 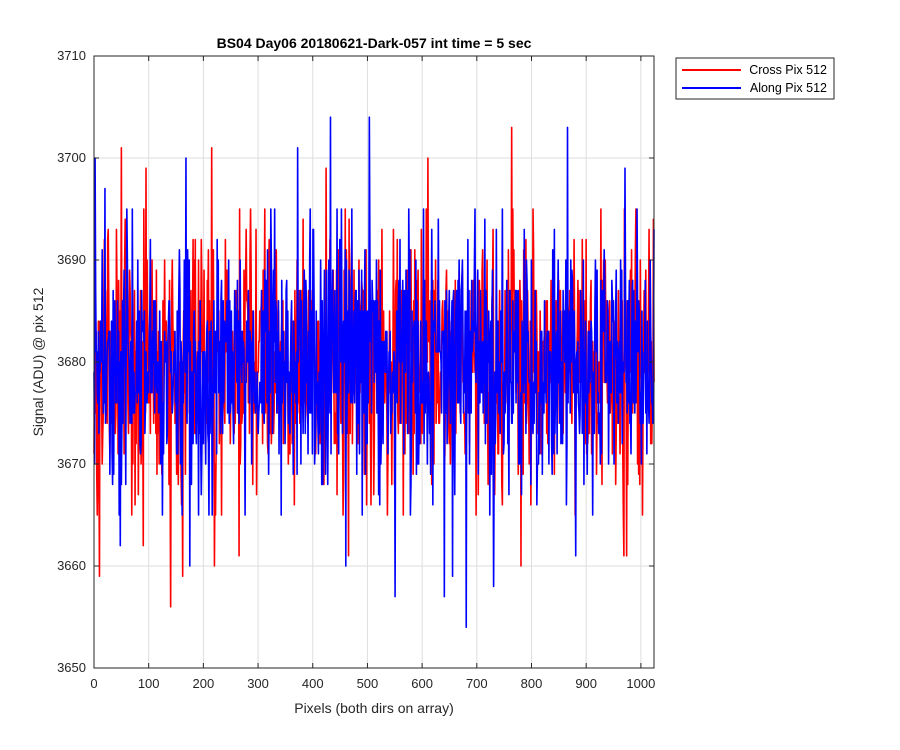 What do you see at coordinates (71, 259) in the screenshot?
I see `y-tick-label: 3690` at bounding box center [71, 259].